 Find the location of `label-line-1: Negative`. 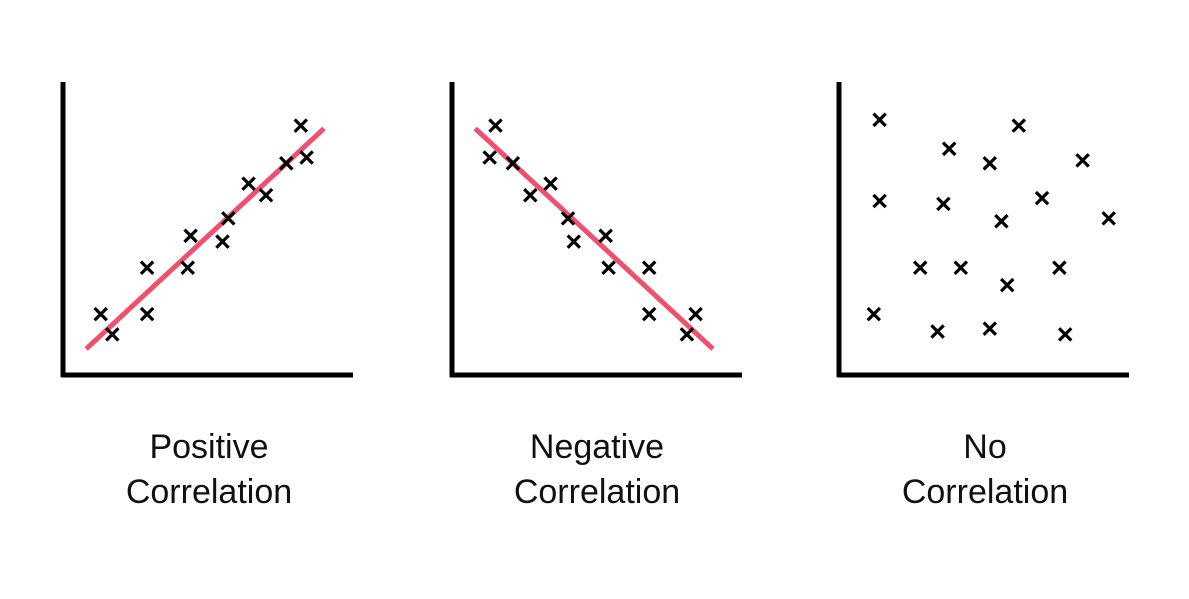

label-line-1: Negative is located at coordinates (597, 447).